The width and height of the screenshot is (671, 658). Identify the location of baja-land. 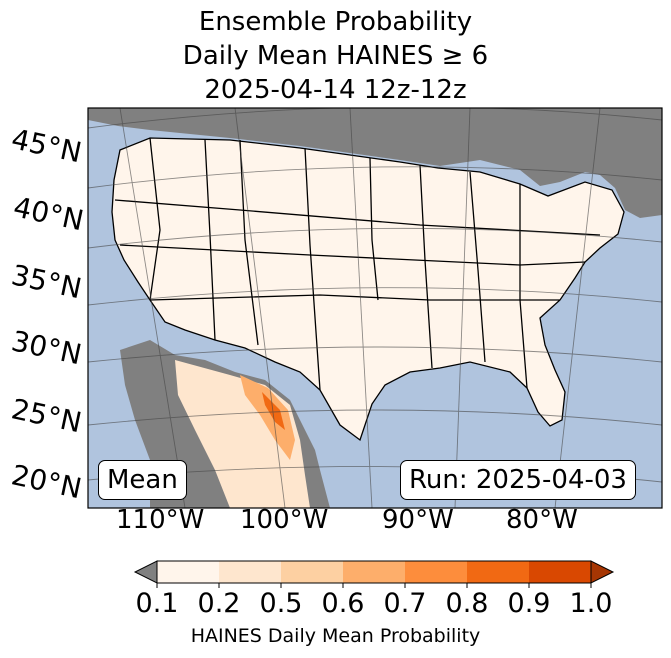
(179, 426).